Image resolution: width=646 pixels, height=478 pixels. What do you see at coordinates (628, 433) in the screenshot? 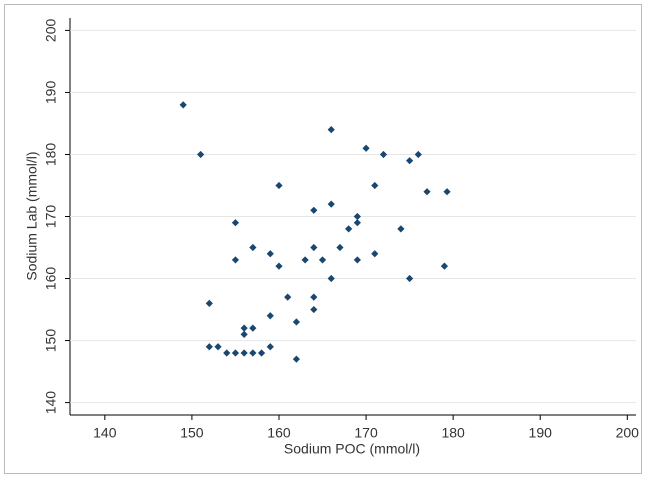
I see `x-tick-label: 200` at bounding box center [628, 433].